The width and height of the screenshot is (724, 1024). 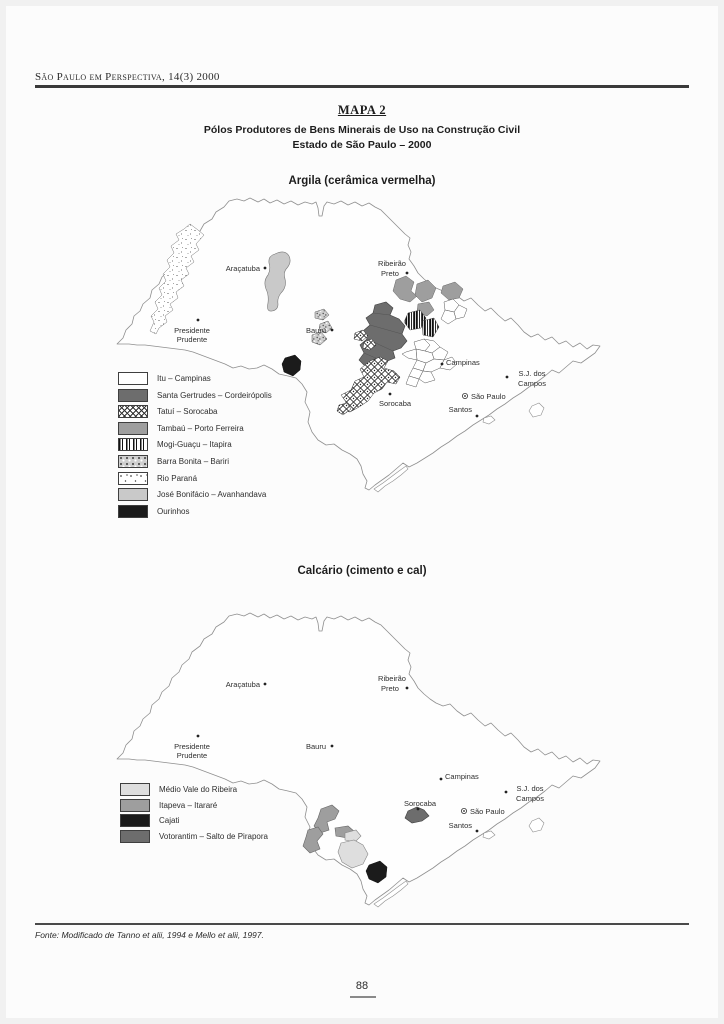 What do you see at coordinates (362, 181) in the screenshot?
I see `map1-title: Argila (cerâmica vermelha)` at bounding box center [362, 181].